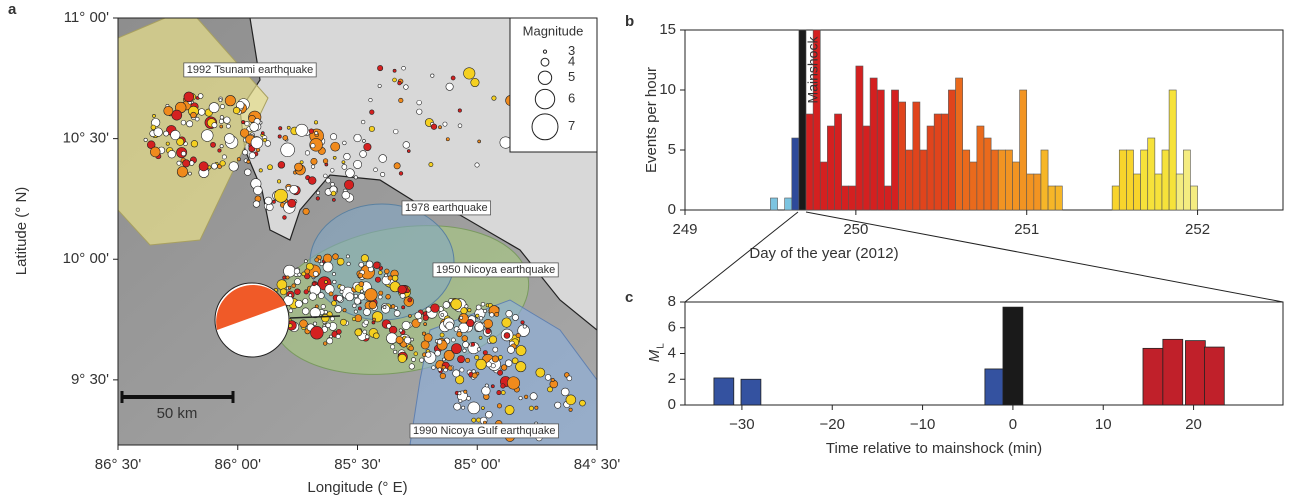 This screenshot has width=1303, height=504. I want to click on panel-label: a, so click(12, 9).